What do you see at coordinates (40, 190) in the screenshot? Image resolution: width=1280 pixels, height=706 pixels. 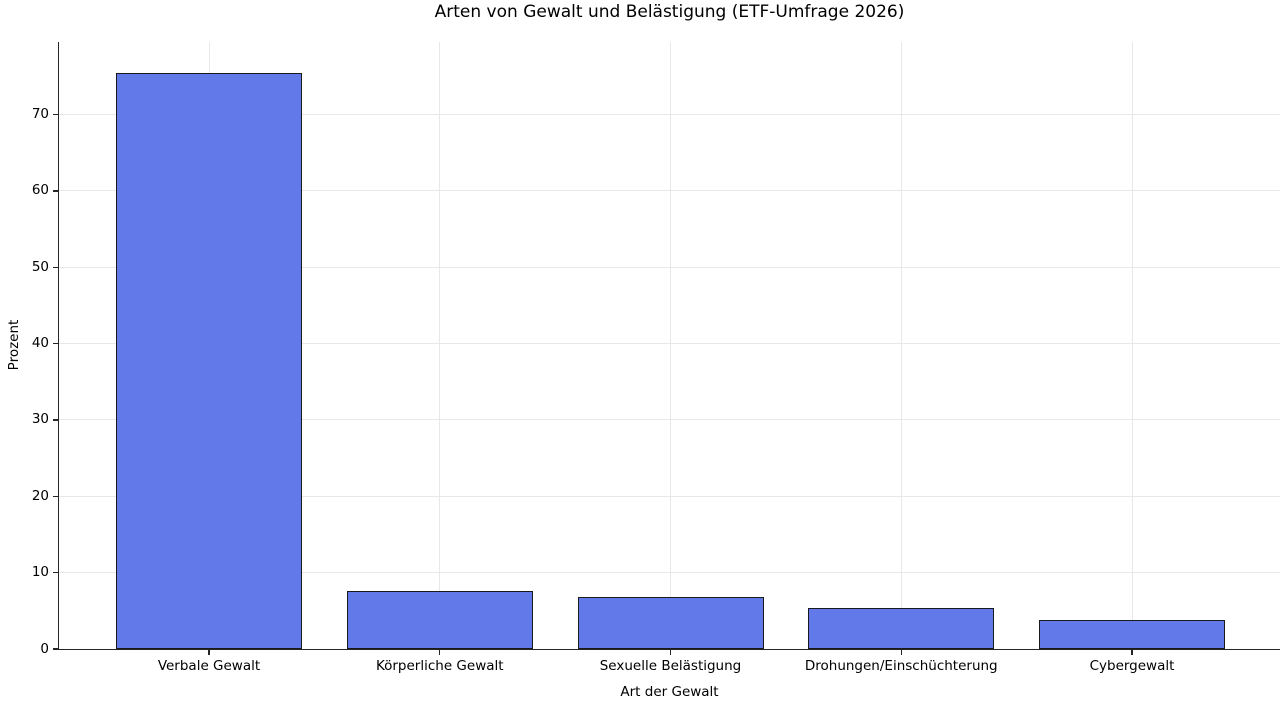 I see `y-tick-label: 60` at bounding box center [40, 190].